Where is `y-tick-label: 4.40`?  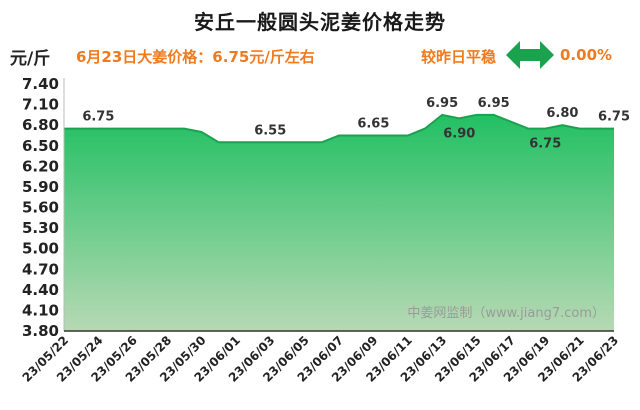 y-tick-label: 4.40 is located at coordinates (40, 290).